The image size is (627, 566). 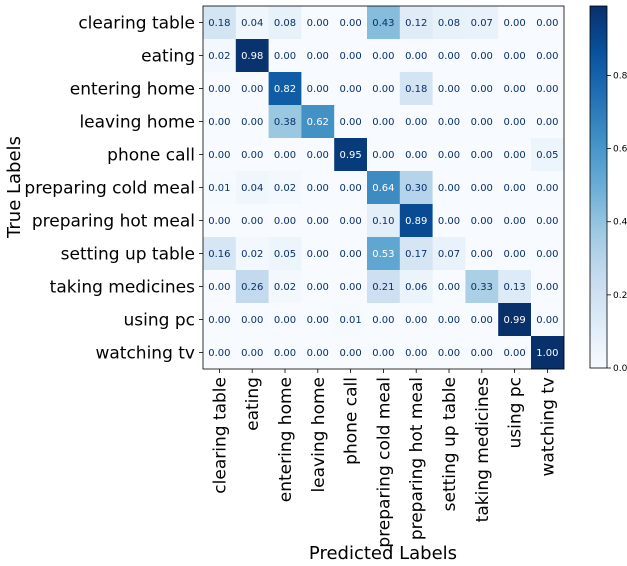 I want to click on colorbar-ticks: 0.0 0.2 0.4 0.6 0.8, so click(x=617, y=222).